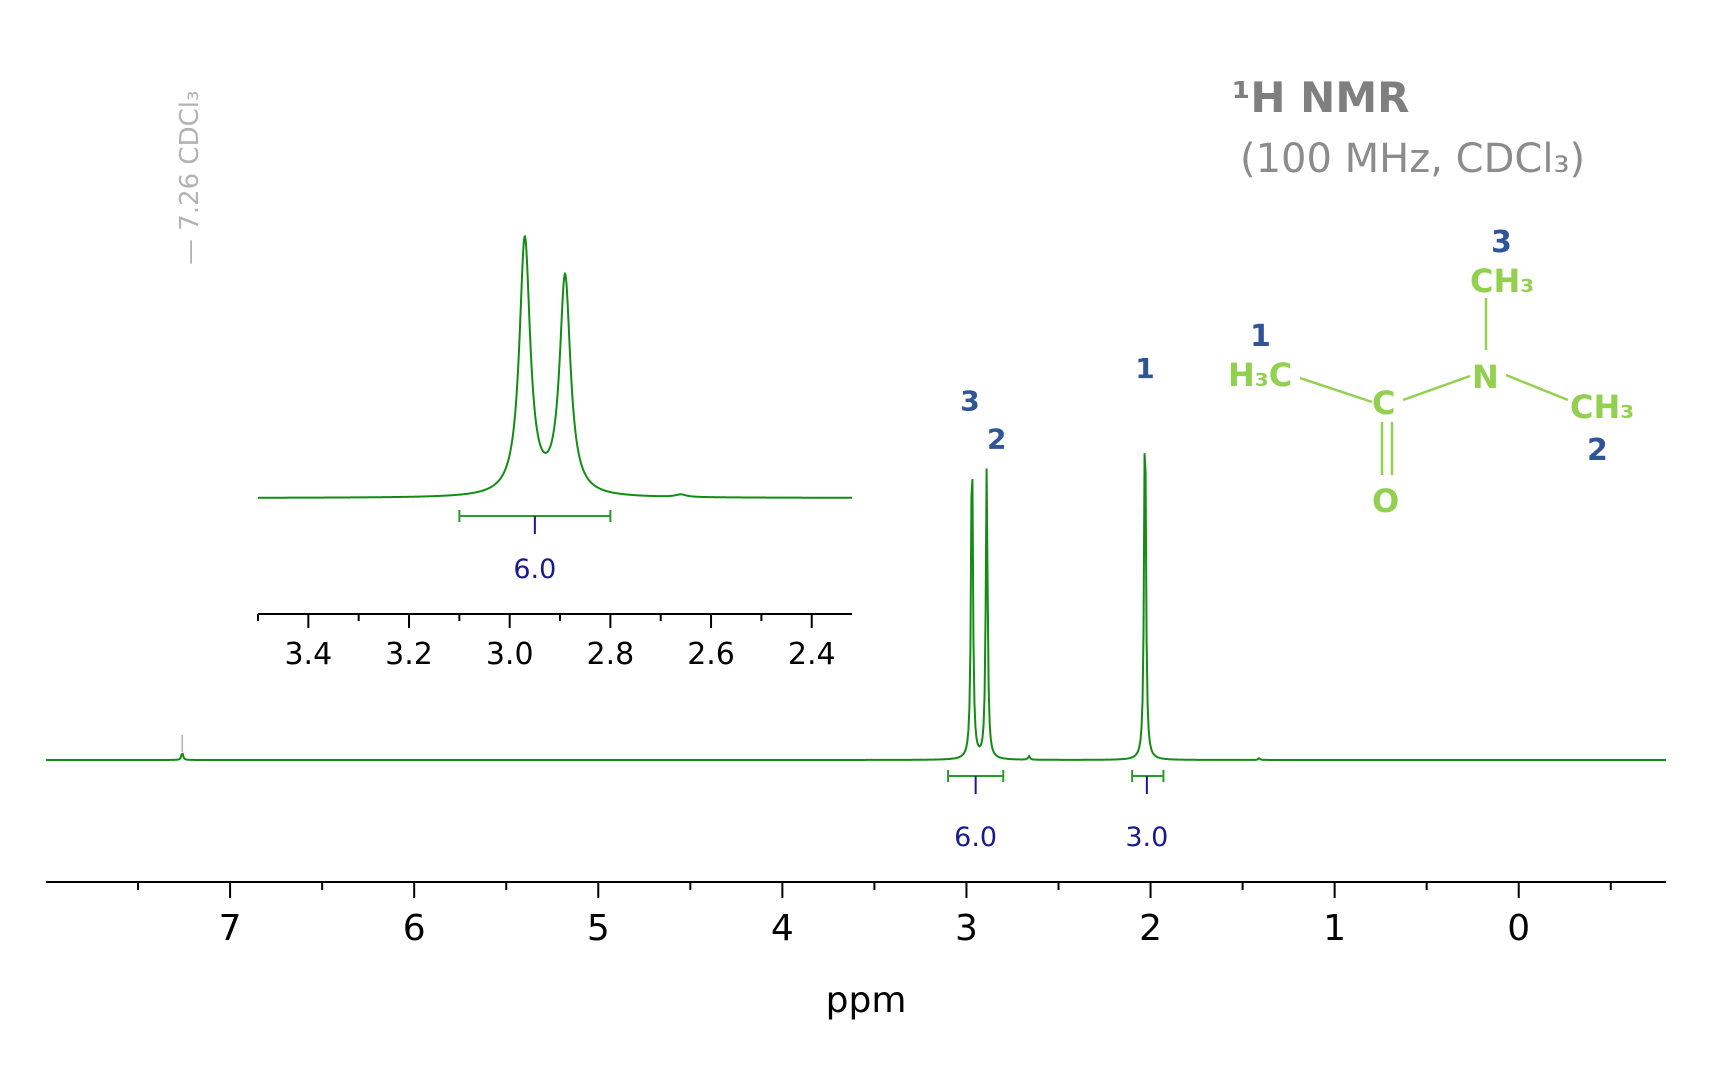 The width and height of the screenshot is (1712, 1070). I want to click on inset-x-ticks: 3.4 3.2 3.0 2.8 2.6 2.4, so click(546, 643).